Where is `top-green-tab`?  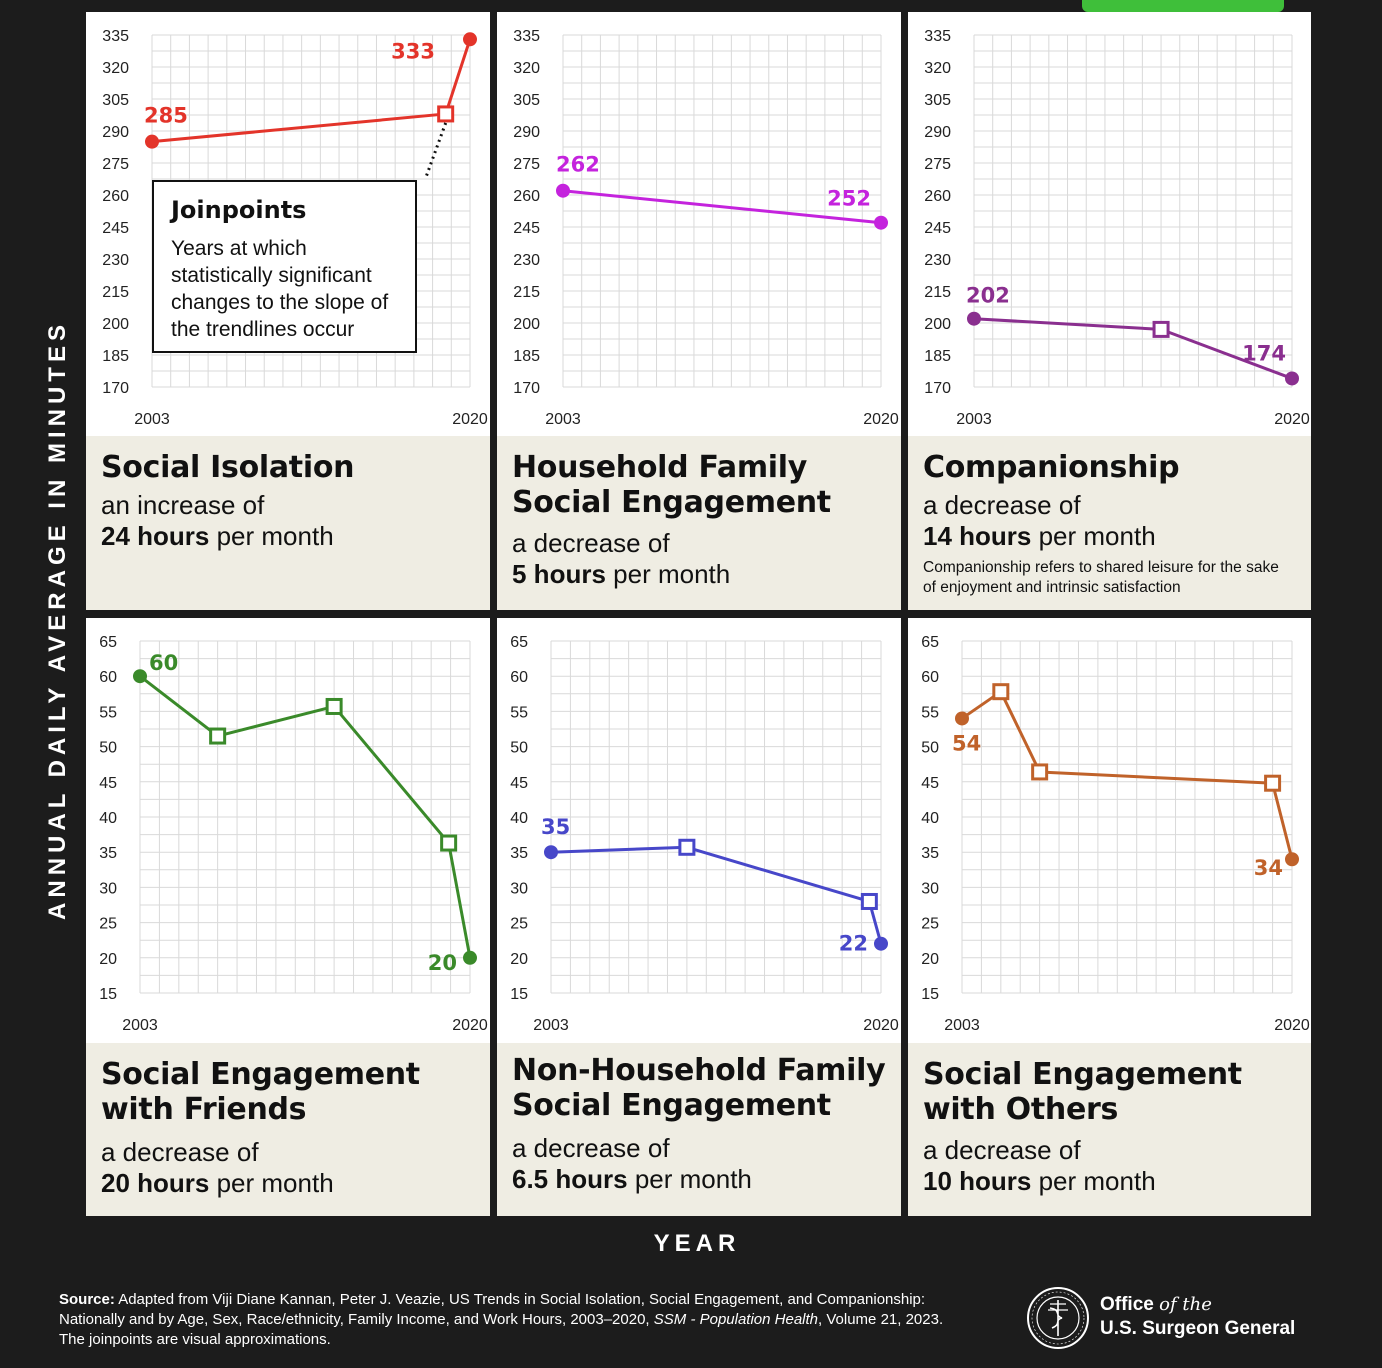
top-green-tab is located at coordinates (1183, 6).